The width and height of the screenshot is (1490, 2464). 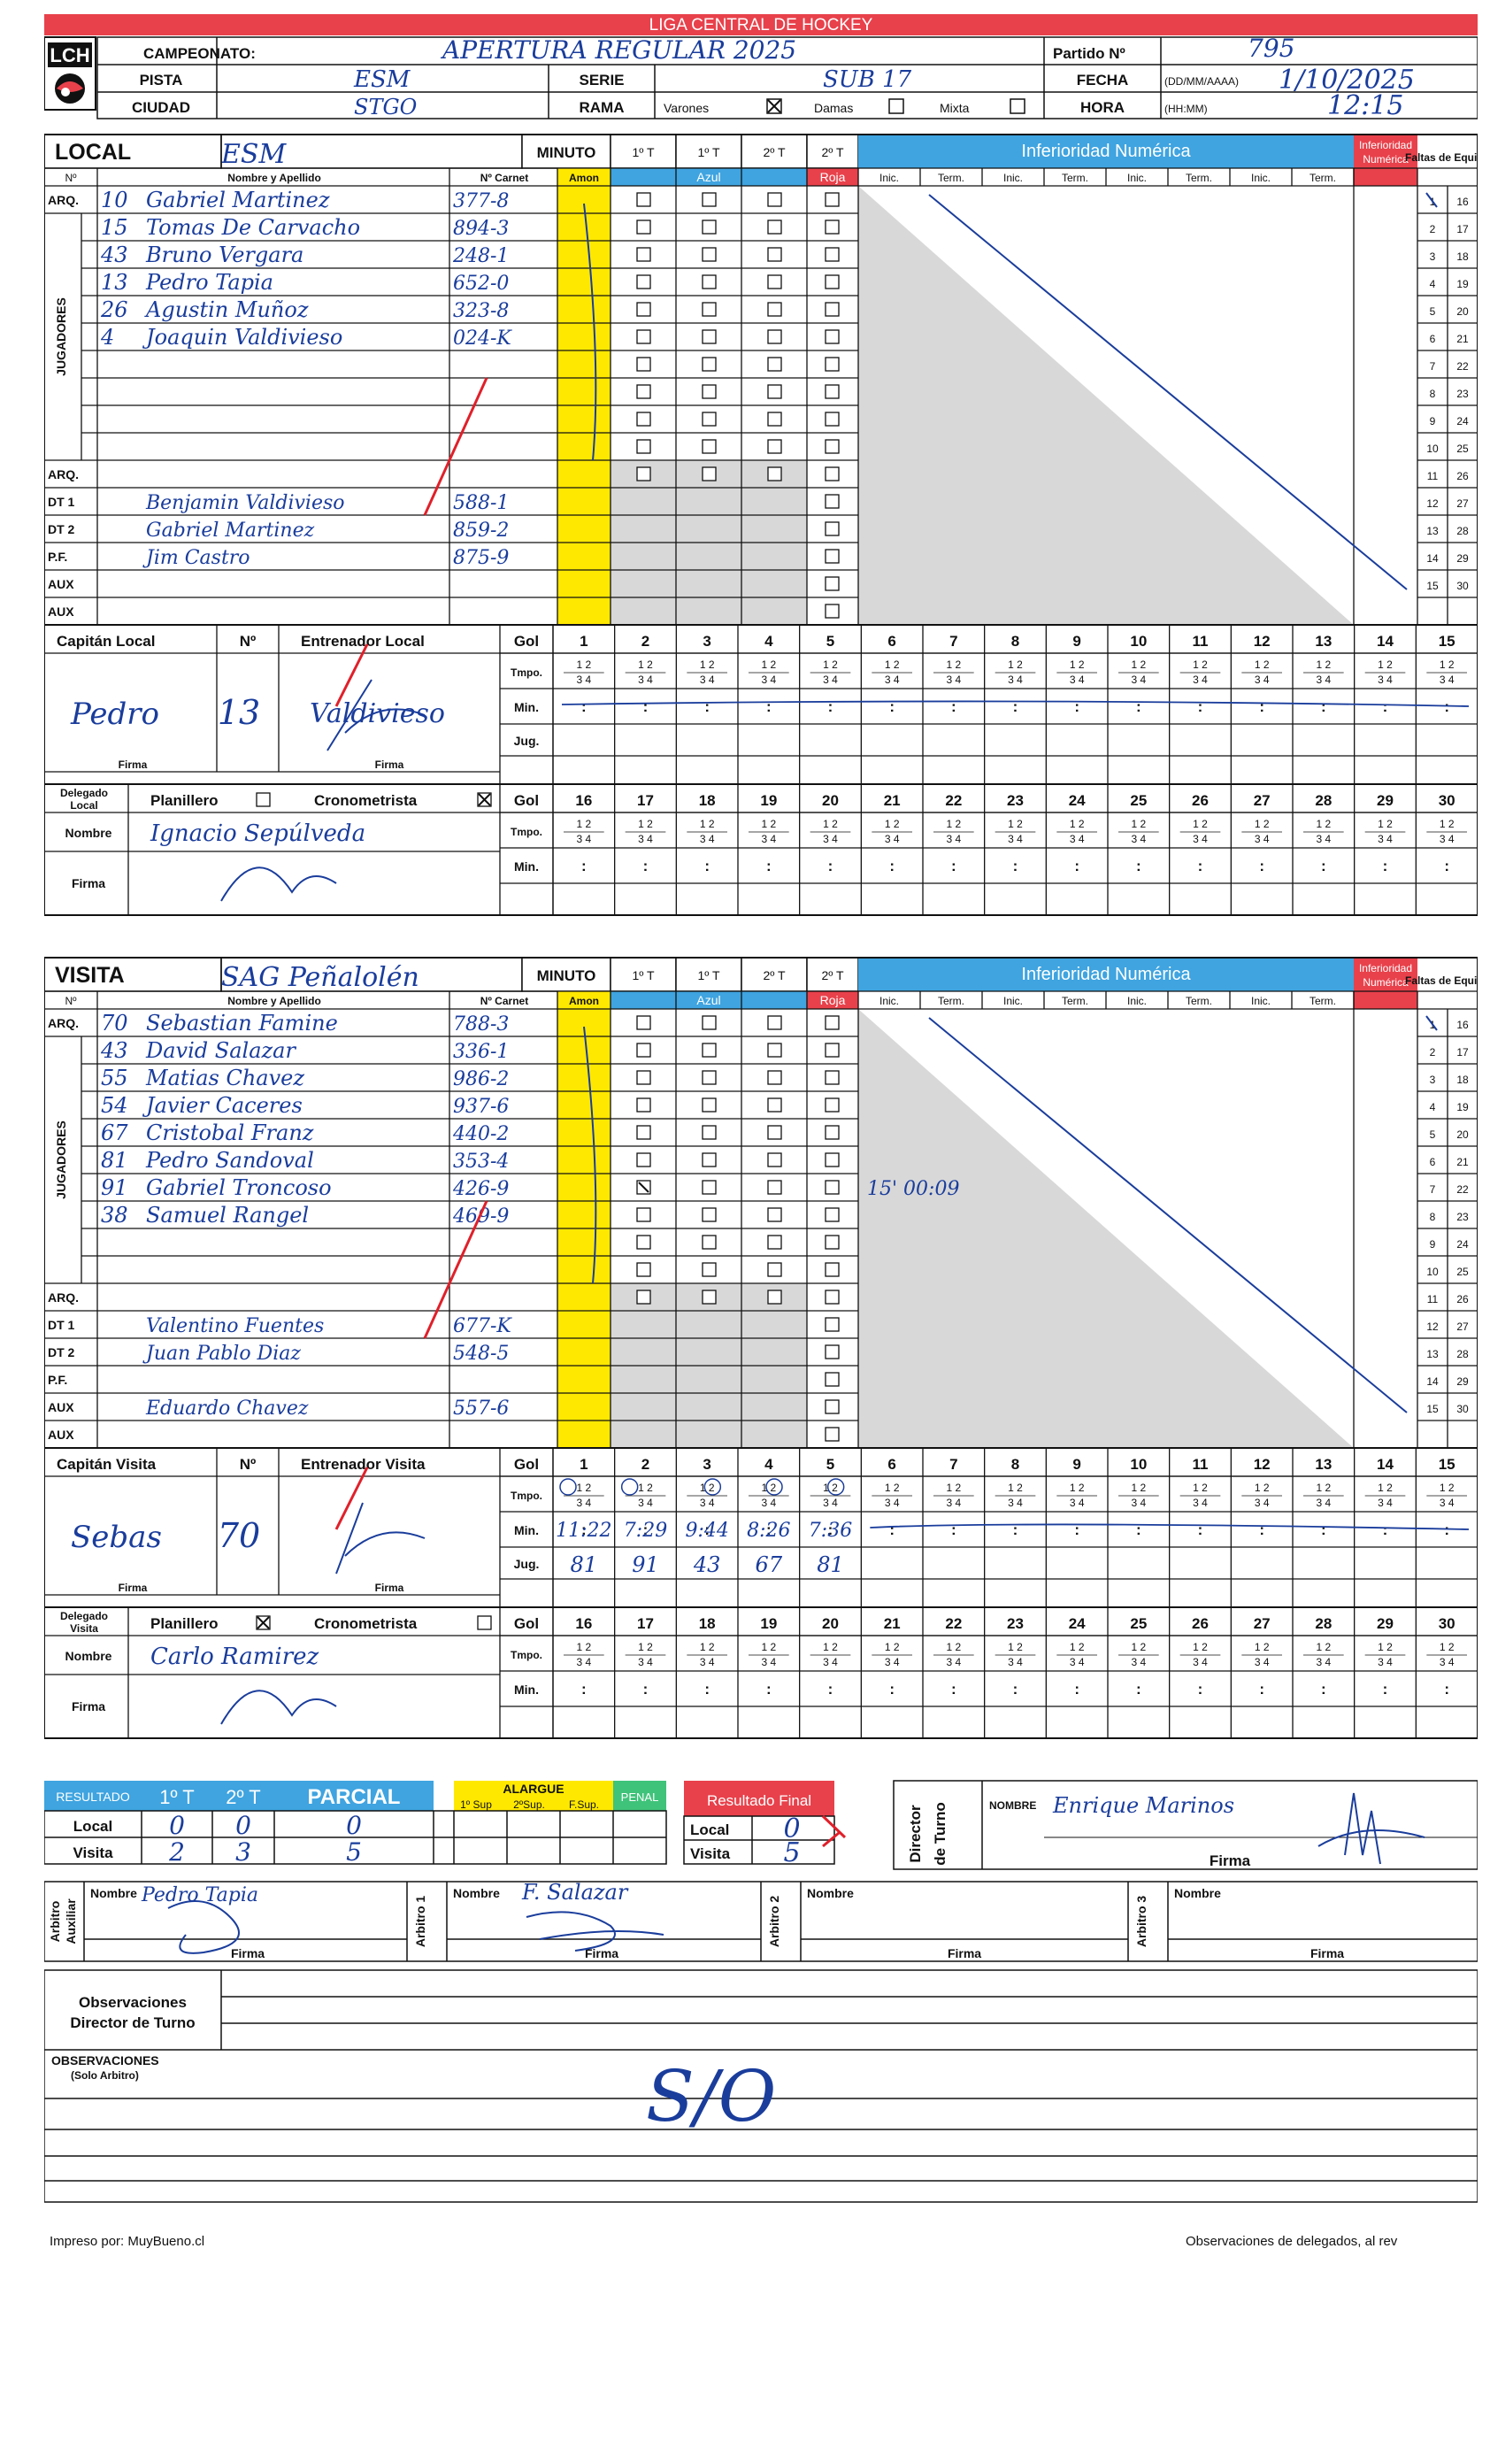 What do you see at coordinates (774, 254) in the screenshot?
I see `local-azul-box-r2-c2` at bounding box center [774, 254].